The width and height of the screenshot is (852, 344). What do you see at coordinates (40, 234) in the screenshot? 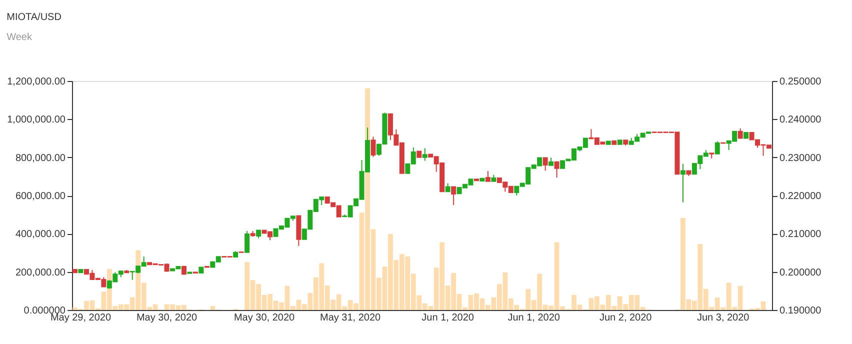
I see `y-tick-label: 400,000.00` at bounding box center [40, 234].